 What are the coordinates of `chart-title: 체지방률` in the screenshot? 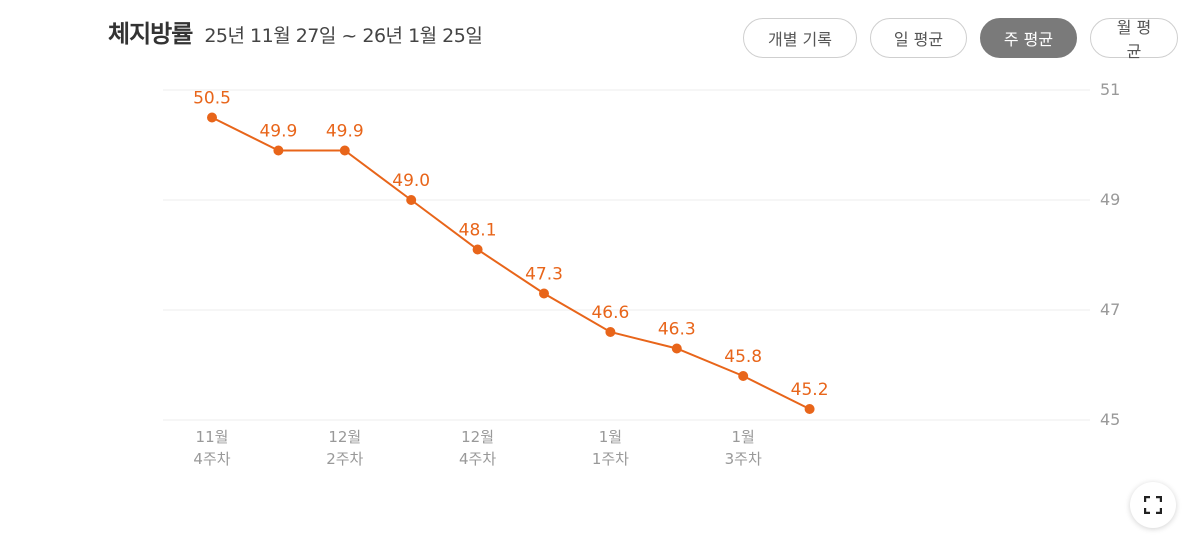 It's located at (150, 34).